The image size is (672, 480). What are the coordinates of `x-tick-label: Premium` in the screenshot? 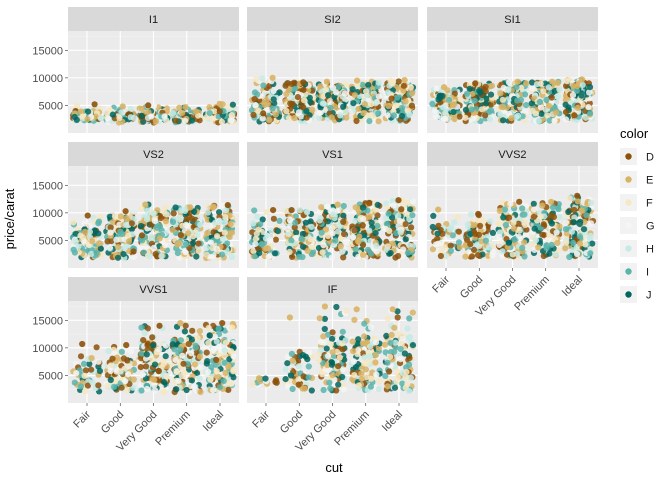 It's located at (352, 429).